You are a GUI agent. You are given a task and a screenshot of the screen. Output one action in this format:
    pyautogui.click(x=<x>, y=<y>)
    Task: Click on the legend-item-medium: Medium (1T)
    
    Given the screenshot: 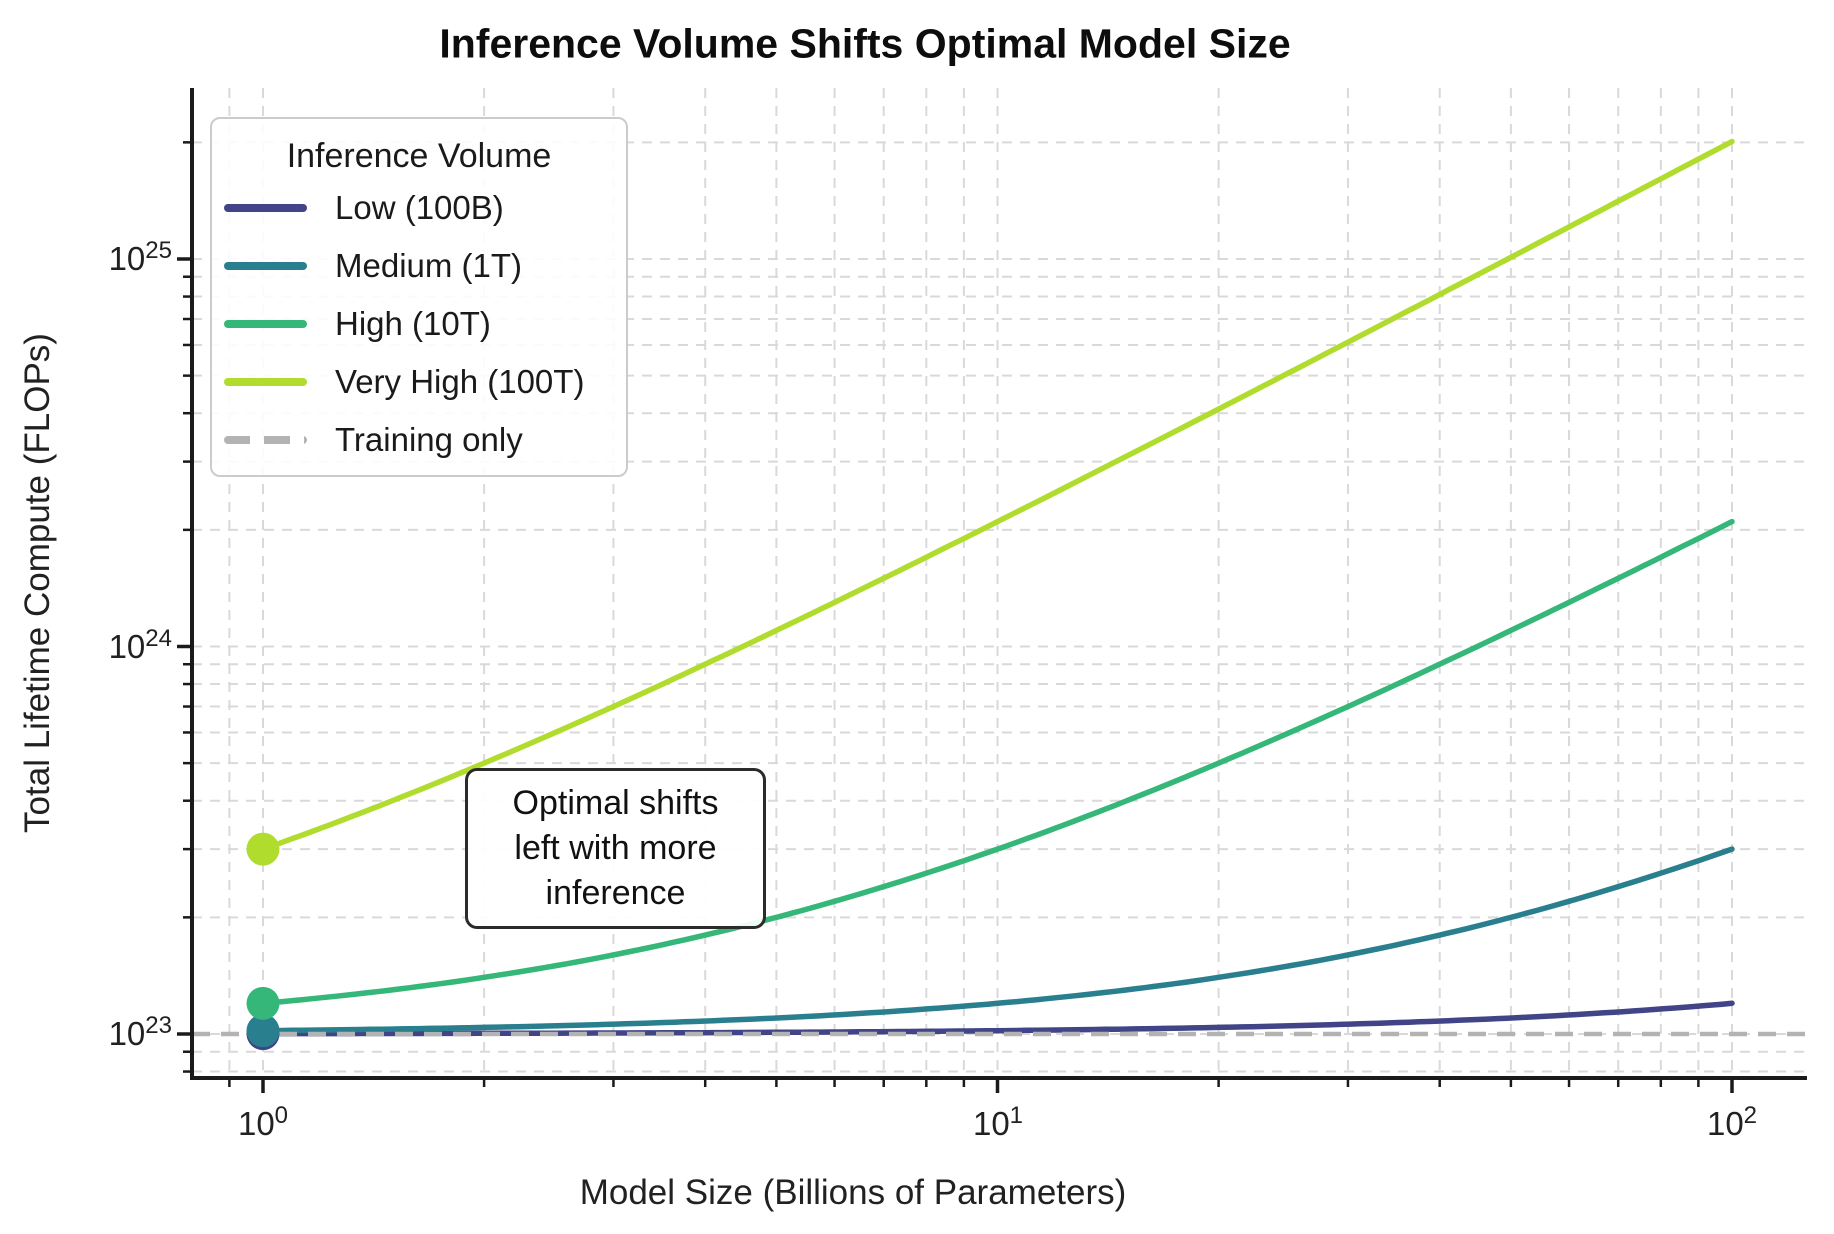 What is the action you would take?
    pyautogui.click(x=419, y=266)
    